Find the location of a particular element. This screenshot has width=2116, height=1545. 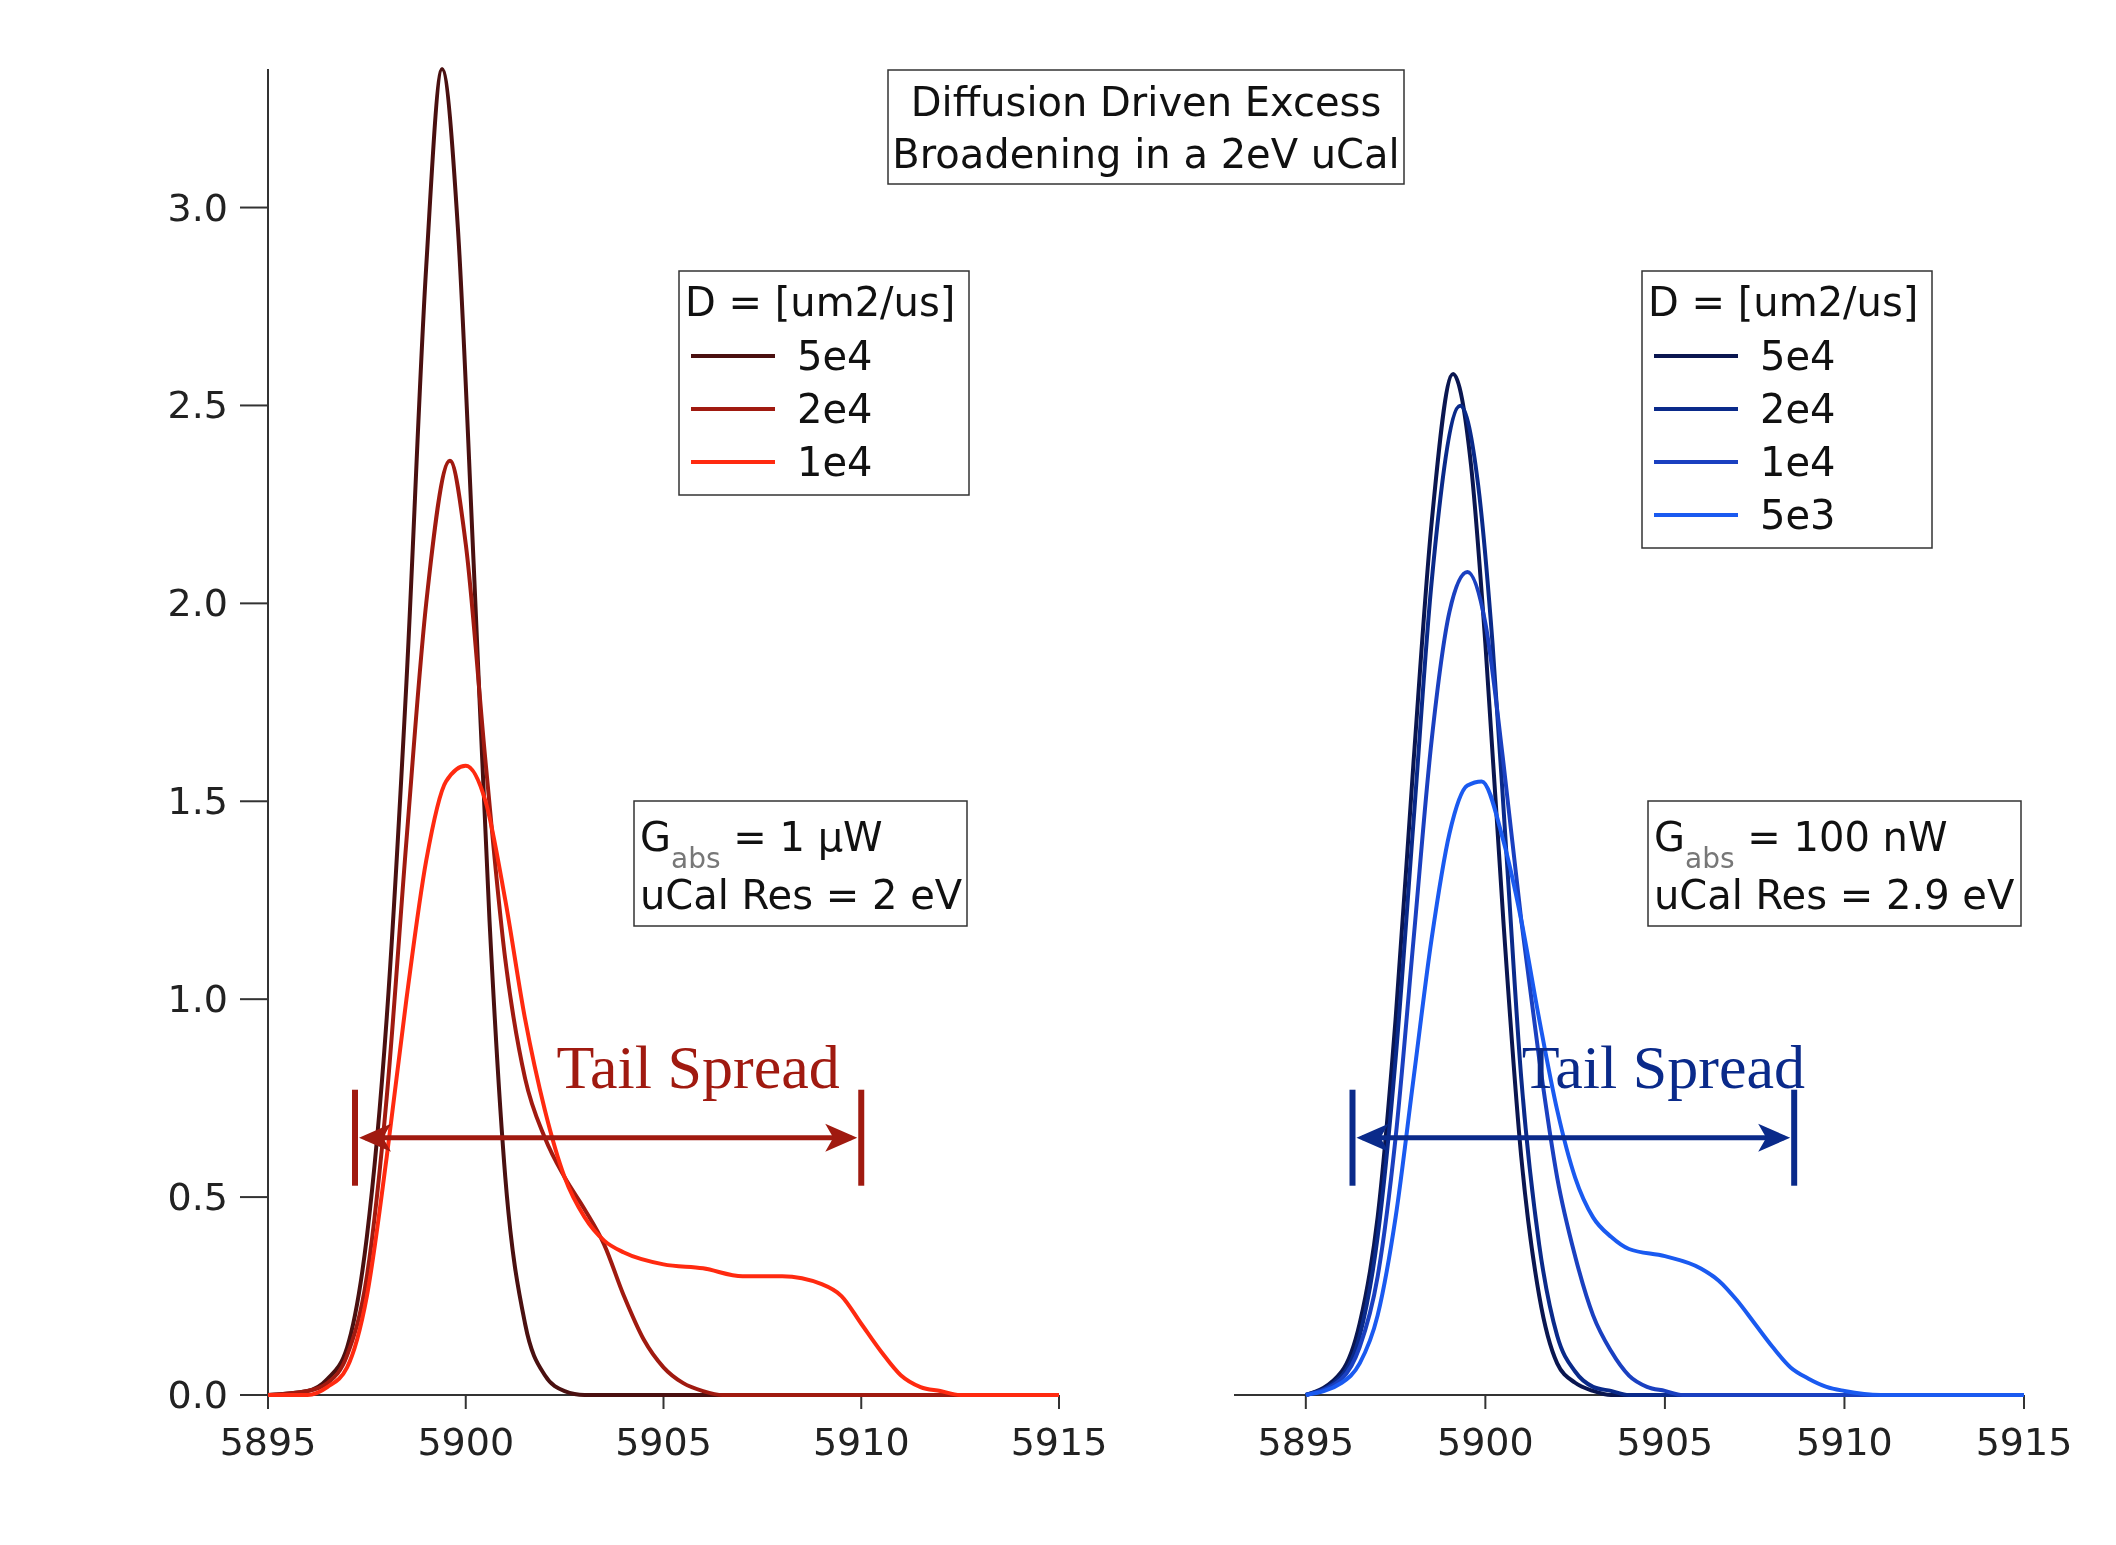

y-tick-label: 3.0 is located at coordinates (197, 207).